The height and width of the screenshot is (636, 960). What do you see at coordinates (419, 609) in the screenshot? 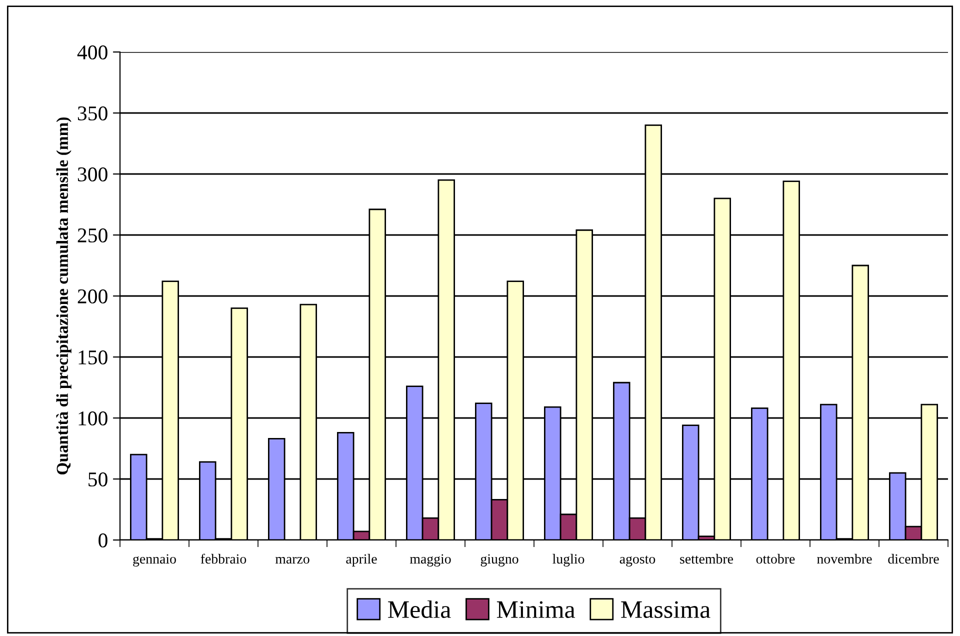
I see `legend-label: Media` at bounding box center [419, 609].